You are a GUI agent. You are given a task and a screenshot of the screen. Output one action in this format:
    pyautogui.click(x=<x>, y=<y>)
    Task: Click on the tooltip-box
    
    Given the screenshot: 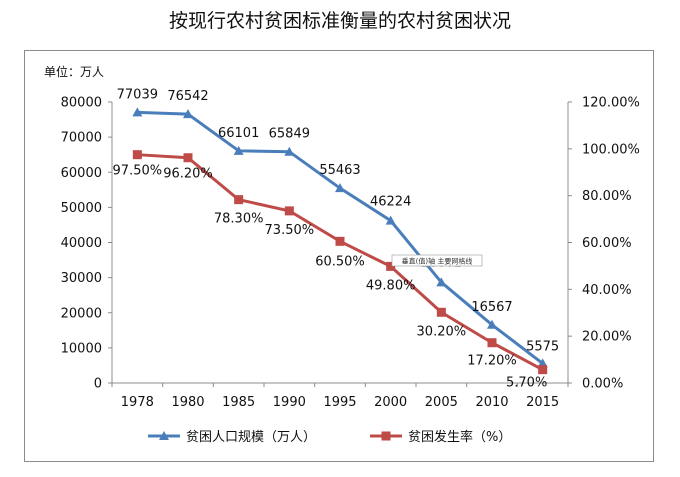 What is the action you would take?
    pyautogui.click(x=437, y=260)
    